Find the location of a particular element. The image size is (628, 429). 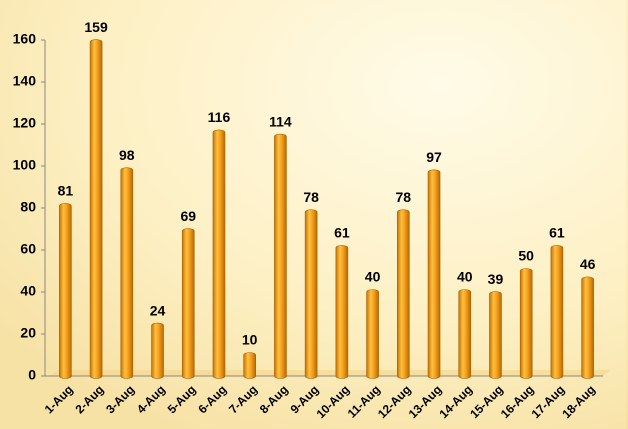

value-label: 159 is located at coordinates (96, 27).